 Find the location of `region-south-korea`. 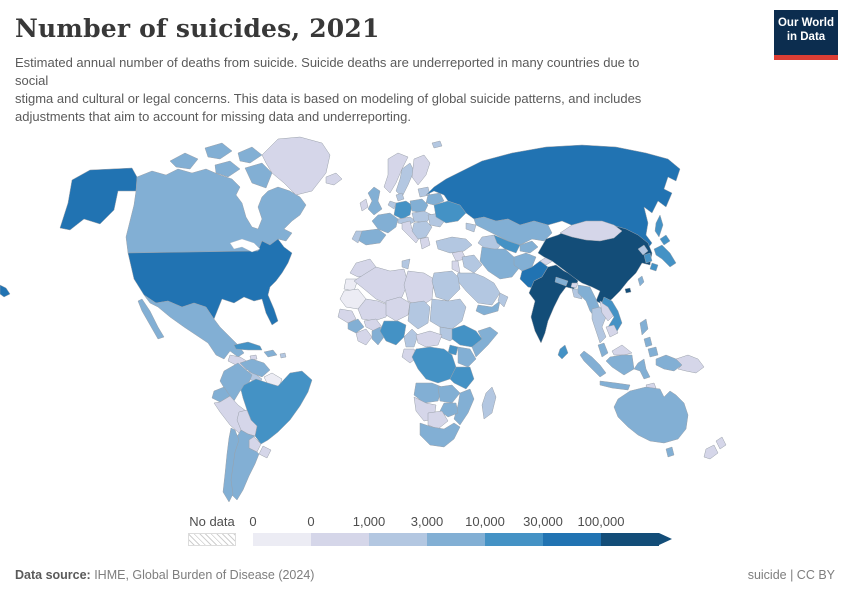

region-south-korea is located at coordinates (648, 258).